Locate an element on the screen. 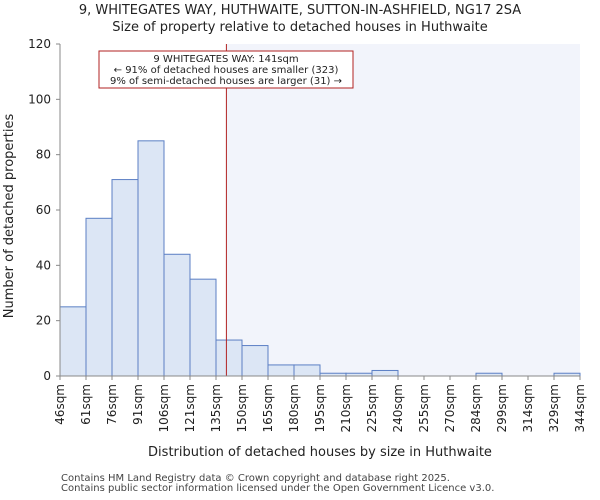 The height and width of the screenshot is (500, 600). y-tick-label: 20 is located at coordinates (43, 321).